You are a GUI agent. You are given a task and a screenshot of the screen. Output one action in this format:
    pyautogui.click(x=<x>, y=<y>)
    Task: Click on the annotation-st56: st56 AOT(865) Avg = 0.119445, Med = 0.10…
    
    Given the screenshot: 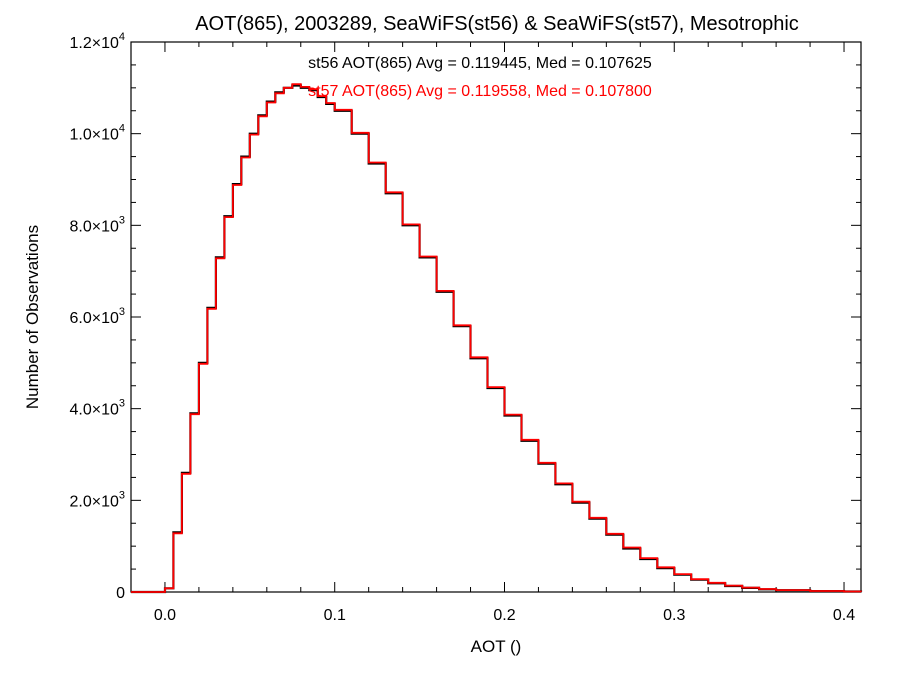 What is the action you would take?
    pyautogui.click(x=480, y=63)
    